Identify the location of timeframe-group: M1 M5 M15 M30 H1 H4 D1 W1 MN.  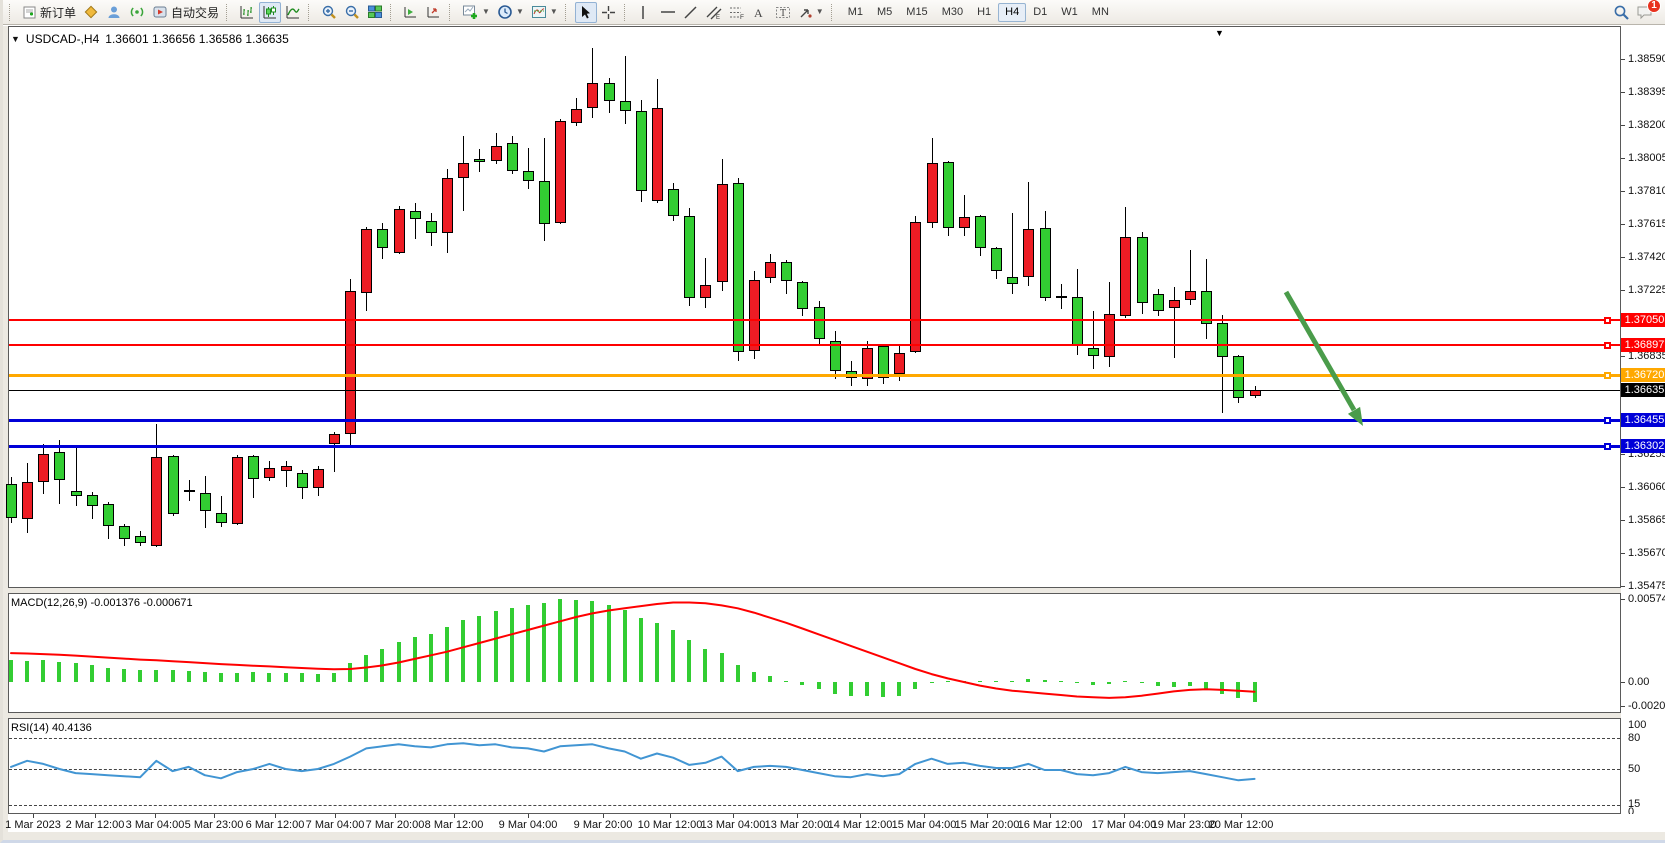
(978, 12).